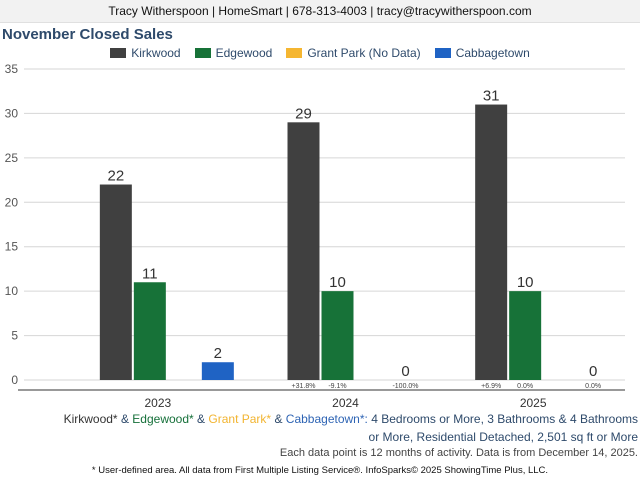  What do you see at coordinates (304, 386) in the screenshot?
I see `change-label: +31.8%` at bounding box center [304, 386].